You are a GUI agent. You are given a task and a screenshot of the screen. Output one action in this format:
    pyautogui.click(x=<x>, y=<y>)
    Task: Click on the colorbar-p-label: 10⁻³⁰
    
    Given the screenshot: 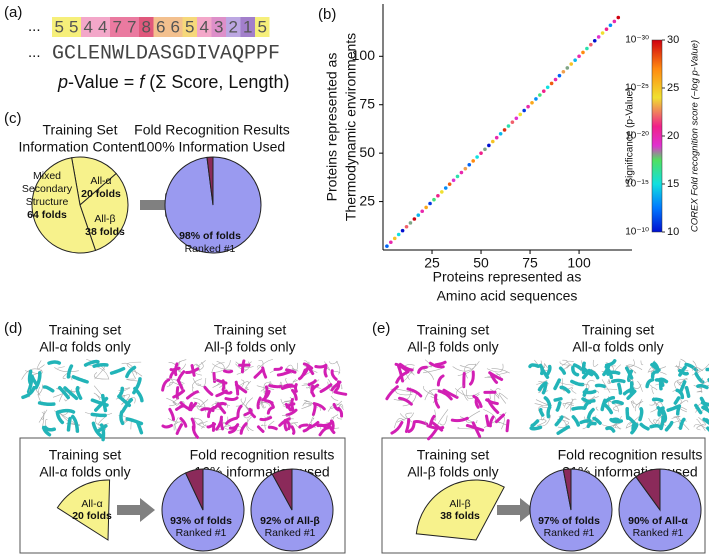 What is the action you would take?
    pyautogui.click(x=637, y=40)
    